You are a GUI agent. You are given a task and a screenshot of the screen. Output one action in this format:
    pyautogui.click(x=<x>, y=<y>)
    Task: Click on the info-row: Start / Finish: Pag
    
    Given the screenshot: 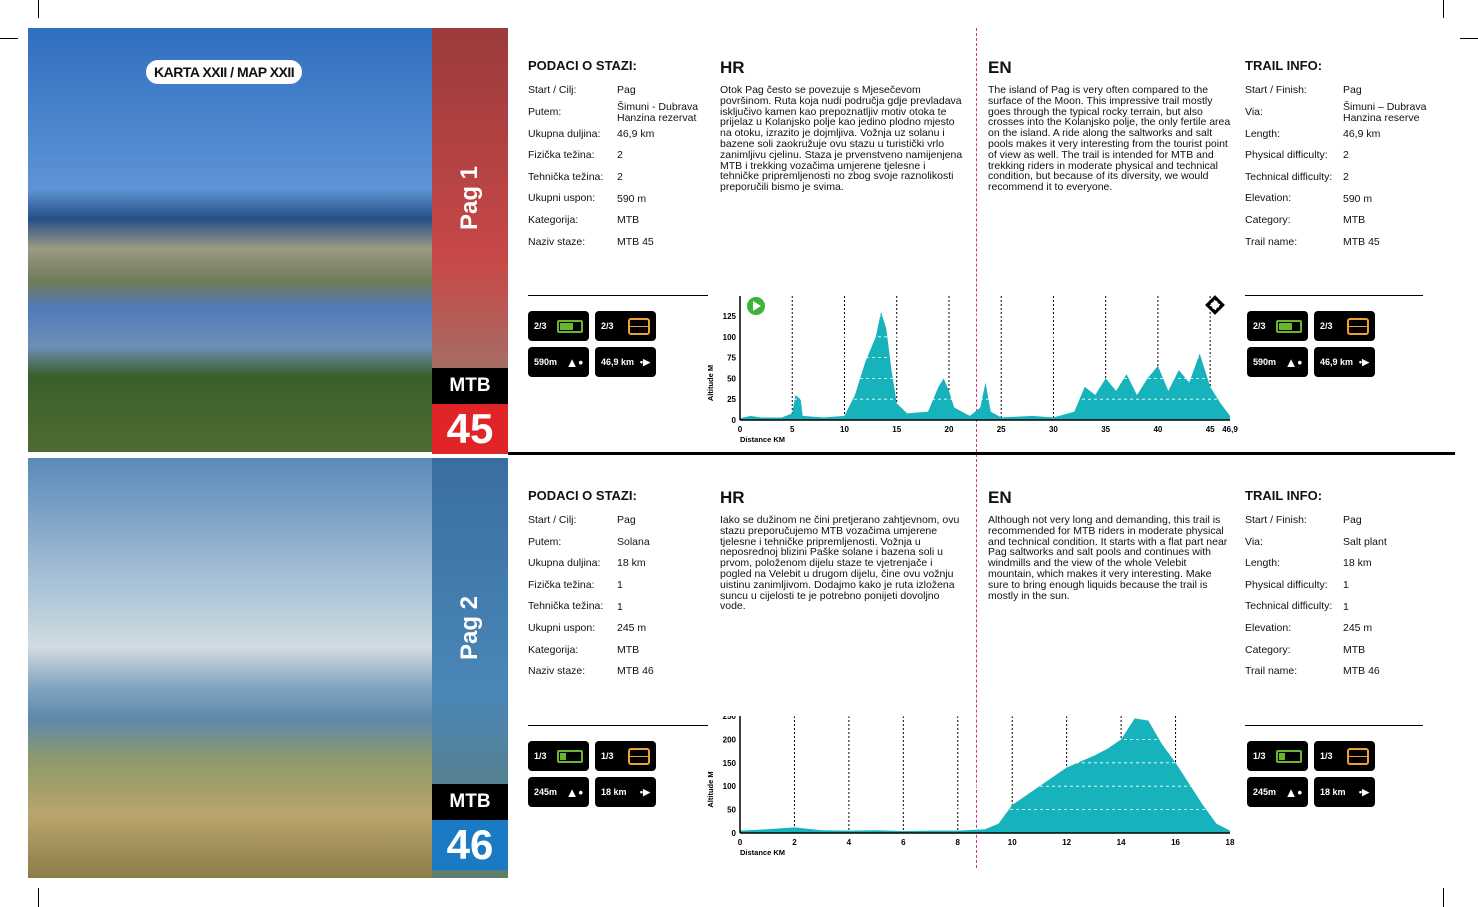 What is the action you would take?
    pyautogui.click(x=1344, y=91)
    